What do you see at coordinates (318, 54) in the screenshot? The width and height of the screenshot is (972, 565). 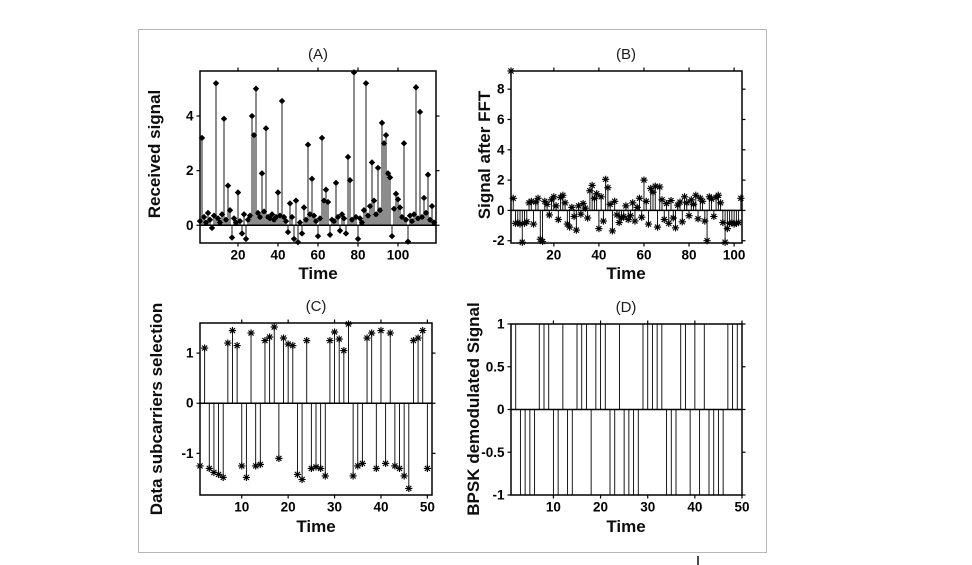 I see `subplot-a-title: (A)` at bounding box center [318, 54].